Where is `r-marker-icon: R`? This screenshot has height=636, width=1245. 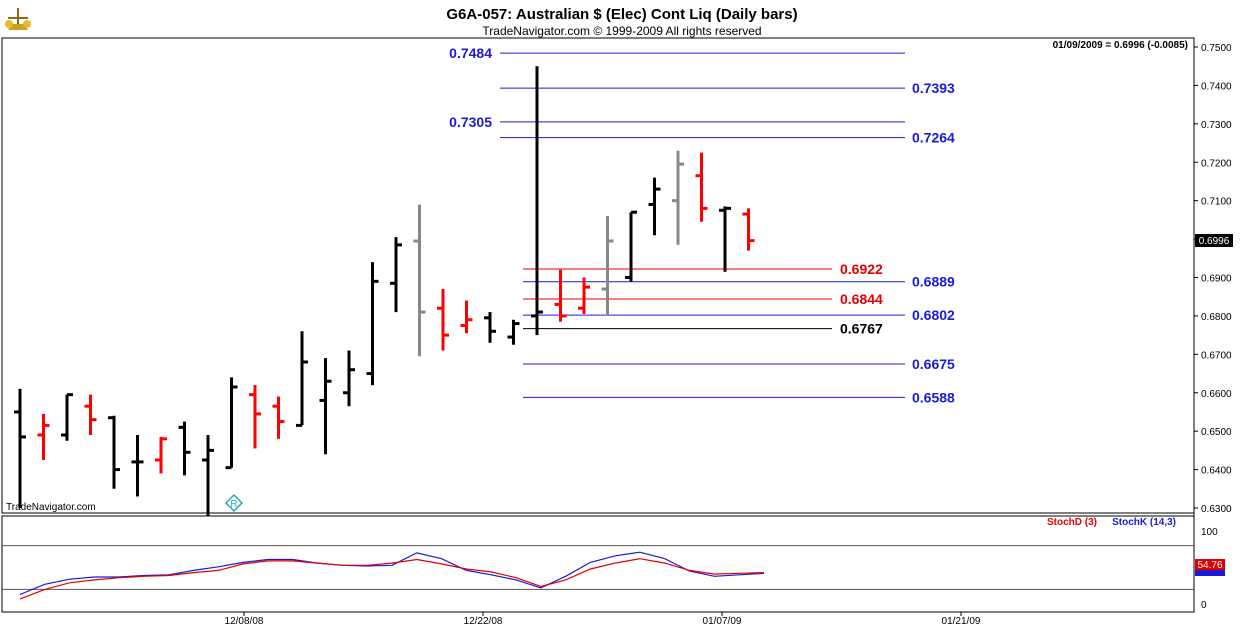 r-marker-icon: R is located at coordinates (234, 503).